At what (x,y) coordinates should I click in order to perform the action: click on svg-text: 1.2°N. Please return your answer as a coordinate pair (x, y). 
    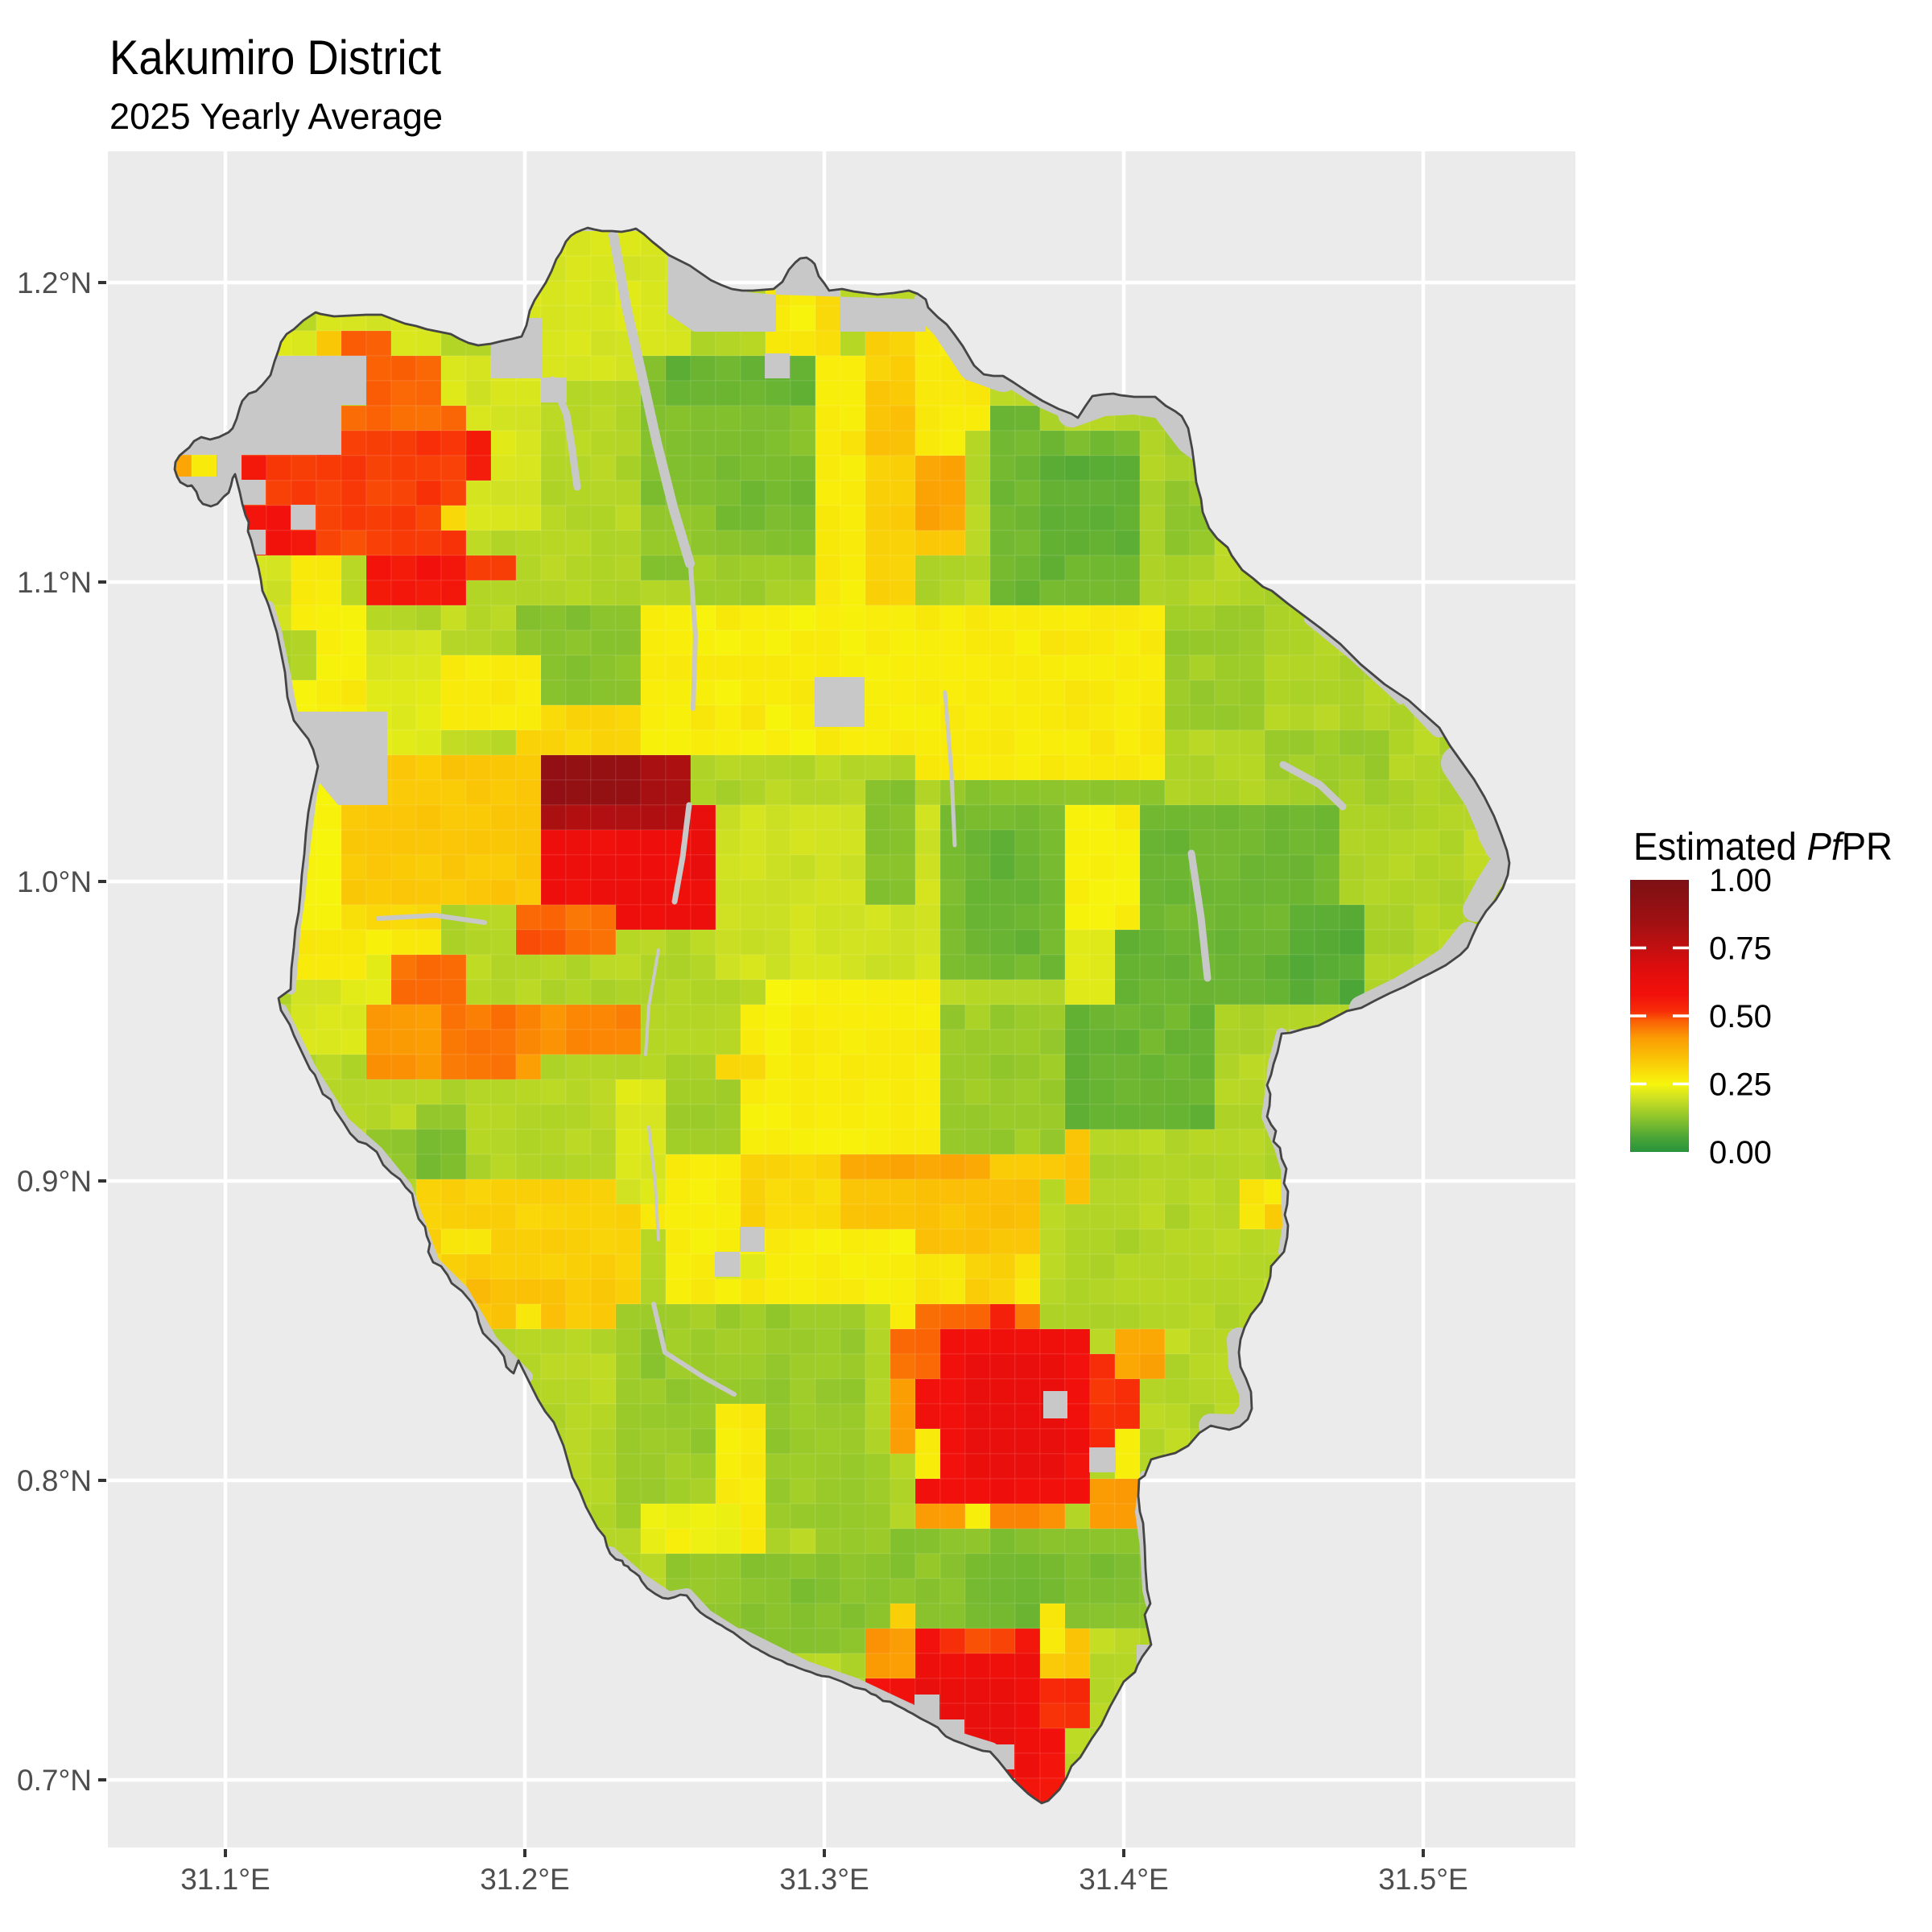
    Looking at the image, I should click on (54, 282).